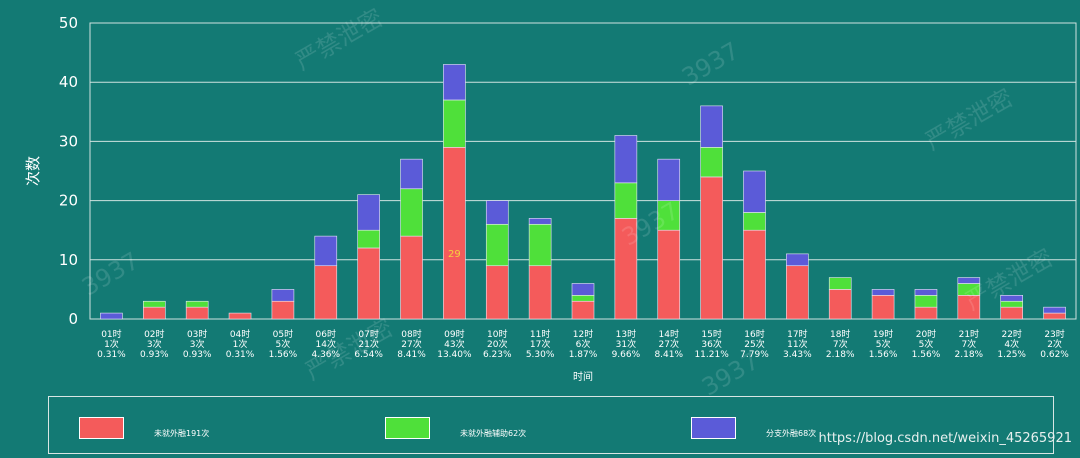 Image resolution: width=1080 pixels, height=458 pixels. Describe the element at coordinates (111, 334) in the screenshot. I see `x-tick-label: 01时` at that location.